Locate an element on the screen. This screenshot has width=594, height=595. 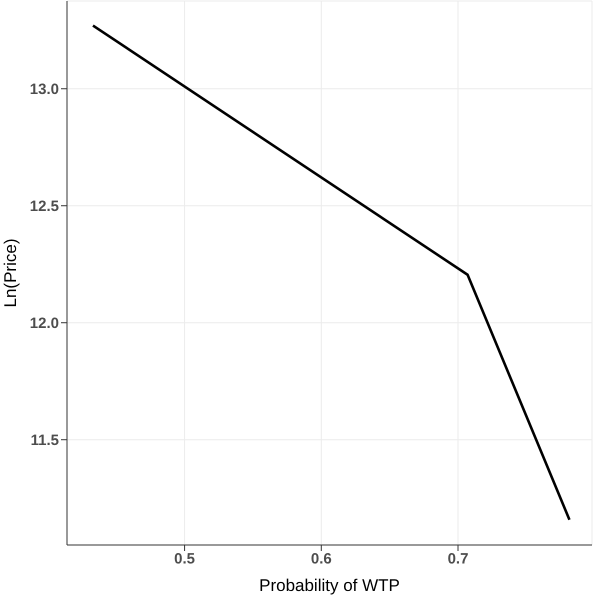
x-tick-label: 0.5 is located at coordinates (185, 559).